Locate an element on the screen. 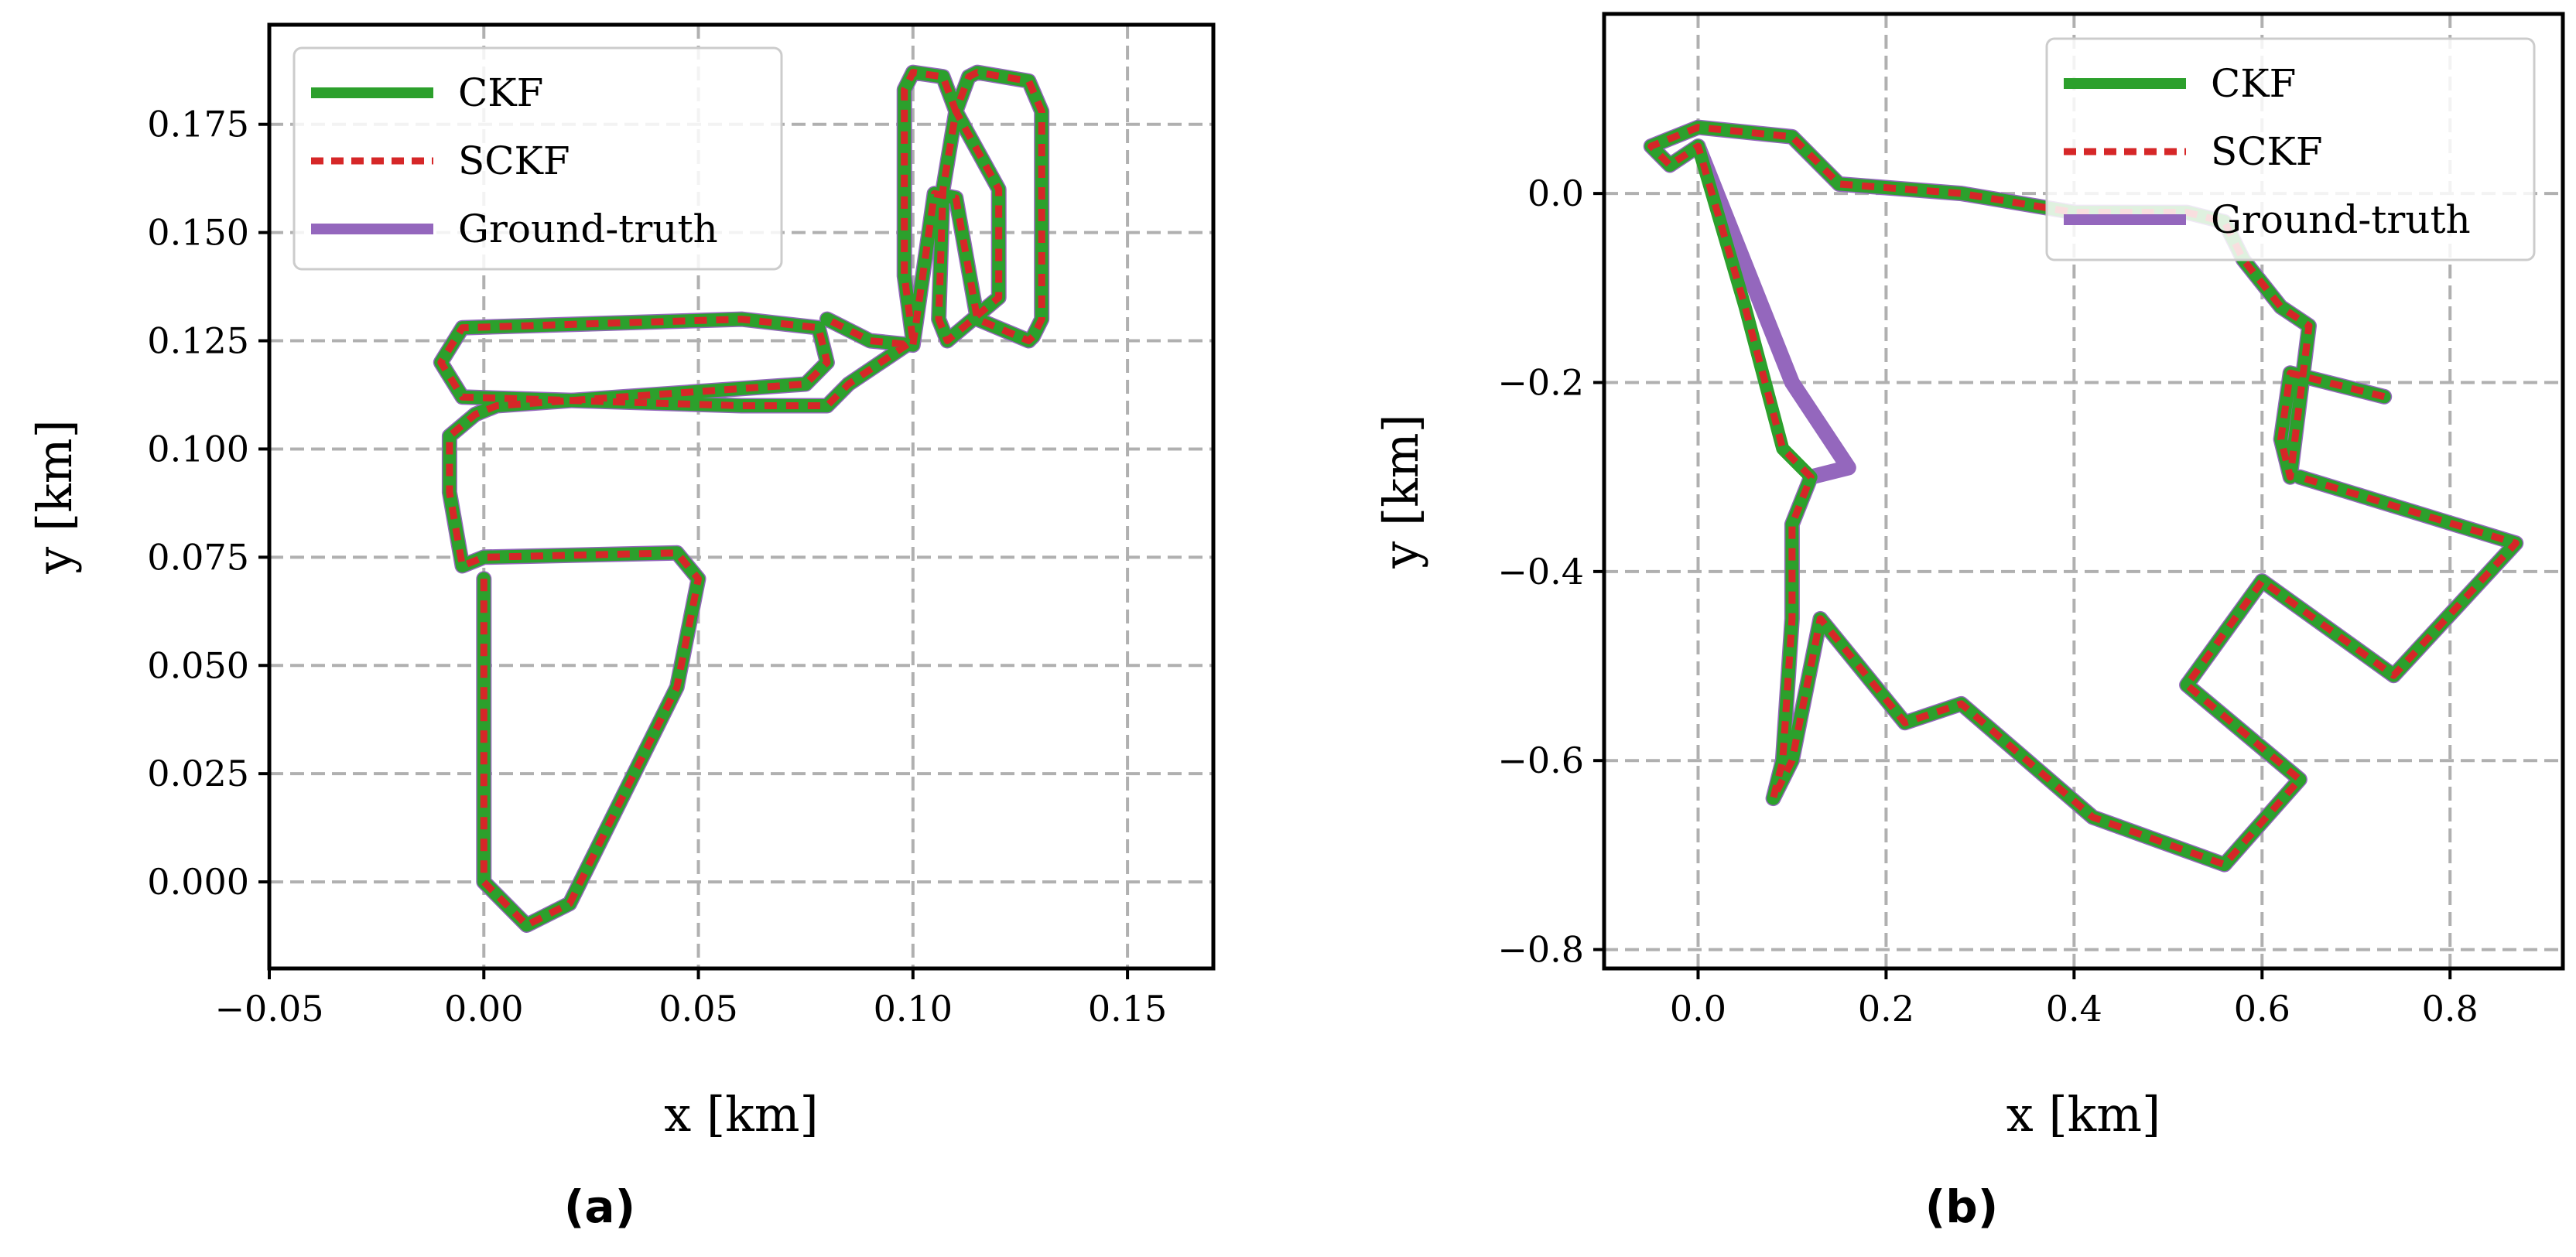  y-tick-label: 0.100 is located at coordinates (198, 449).